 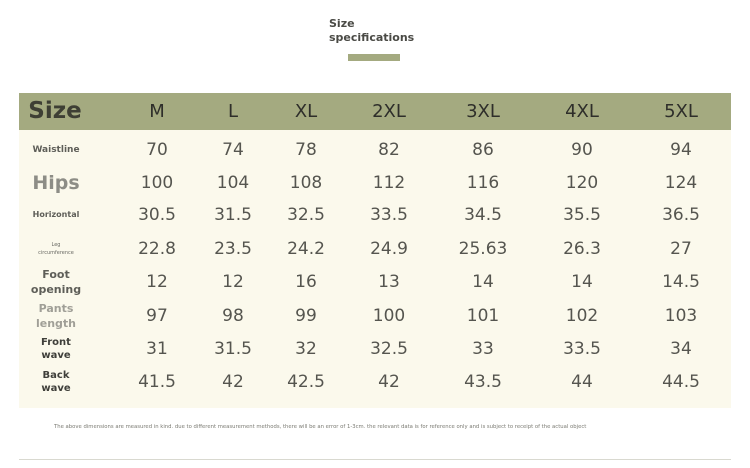 What do you see at coordinates (233, 249) in the screenshot?
I see `table-cell: 23.5` at bounding box center [233, 249].